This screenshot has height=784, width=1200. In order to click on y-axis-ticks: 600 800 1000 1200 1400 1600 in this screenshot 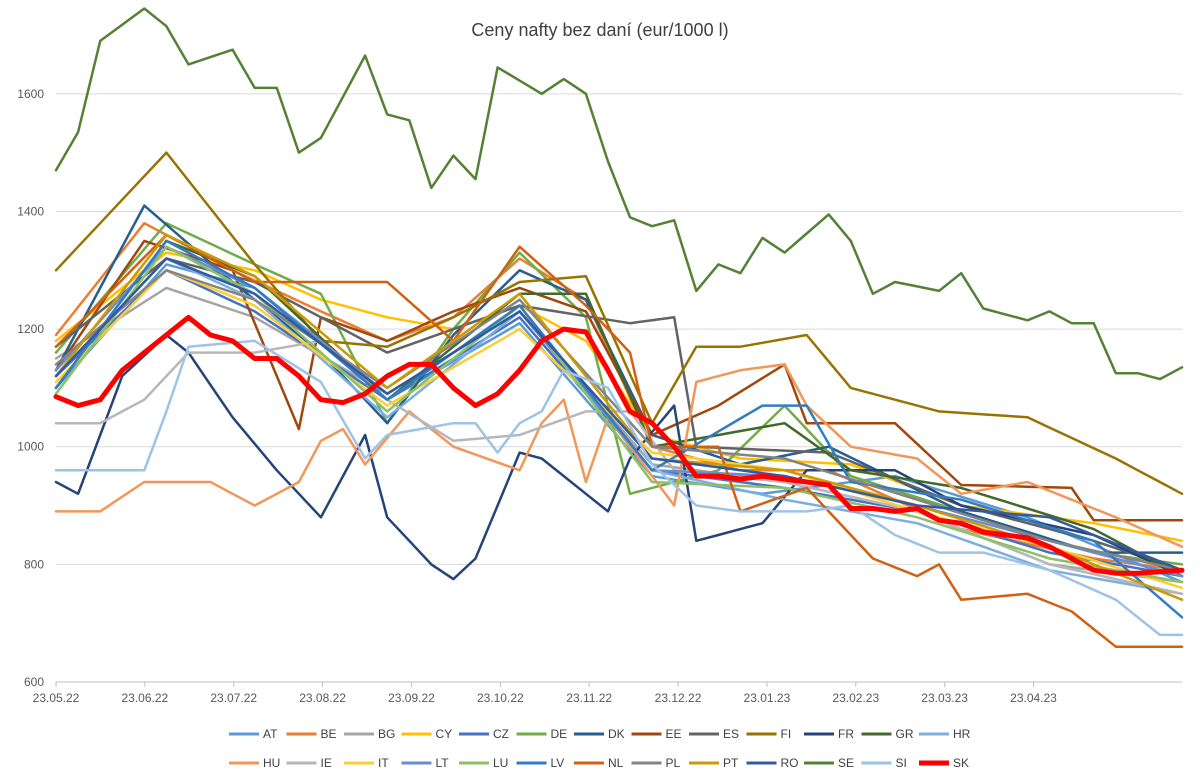, I will do `click(30, 388)`.